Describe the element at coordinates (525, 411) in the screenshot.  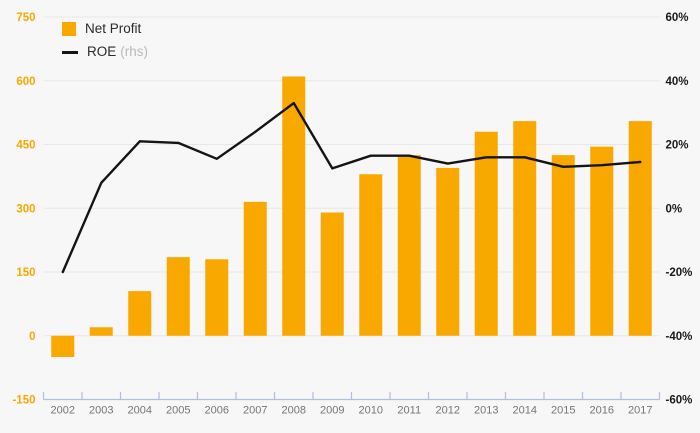
I see `x-axis-label-2014: 2014` at that location.